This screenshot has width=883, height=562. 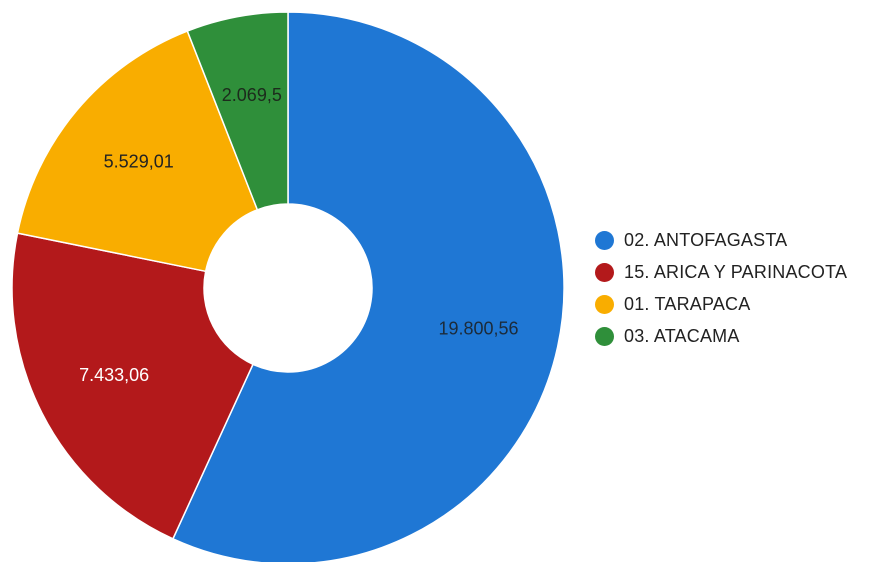 I want to click on slice-value-label-antofagasta: 19.800,56, so click(x=478, y=328).